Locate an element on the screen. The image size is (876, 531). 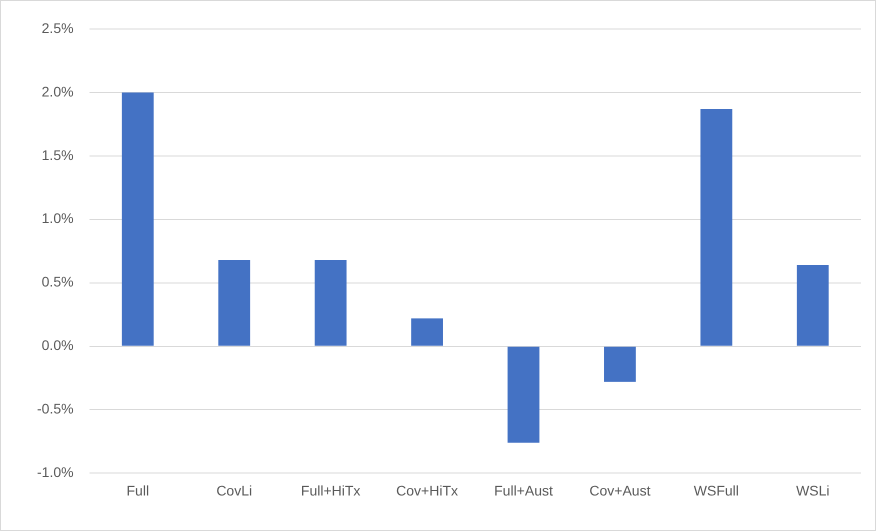
x-tick-label: WSLi is located at coordinates (813, 490).